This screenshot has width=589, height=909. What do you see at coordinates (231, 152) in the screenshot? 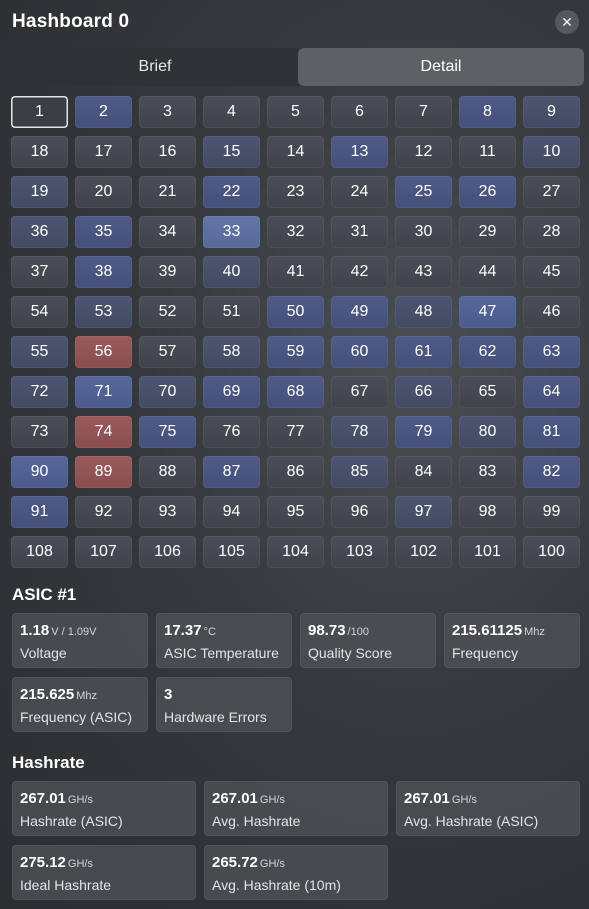
I see `chip-15: 15` at bounding box center [231, 152].